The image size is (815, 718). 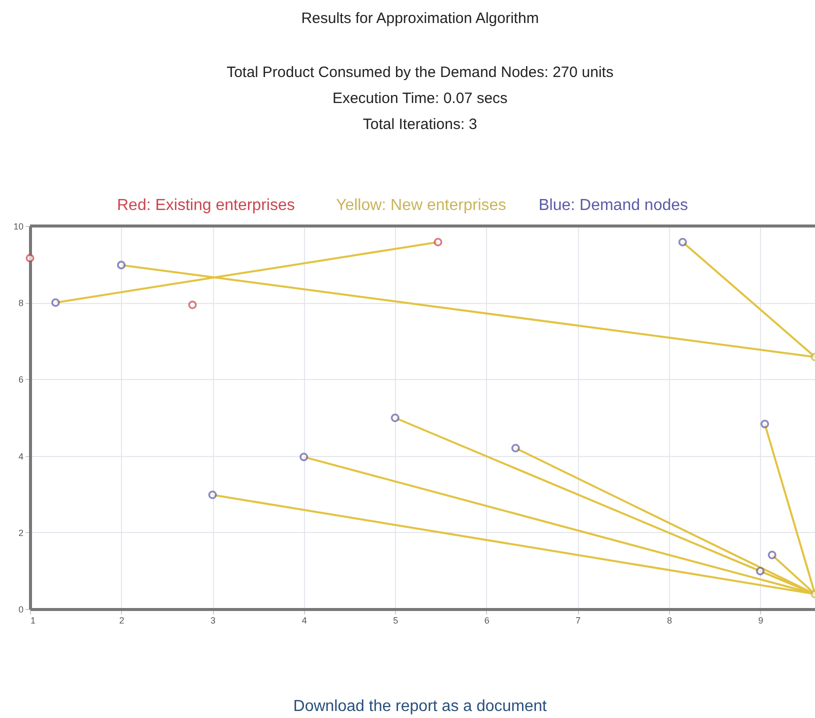 I want to click on chart-subtitle: Total Product Consumed by the Demand Nodes: 270 units Execution Time: 0.07 secs Total Iterations: 3, so click(x=420, y=98).